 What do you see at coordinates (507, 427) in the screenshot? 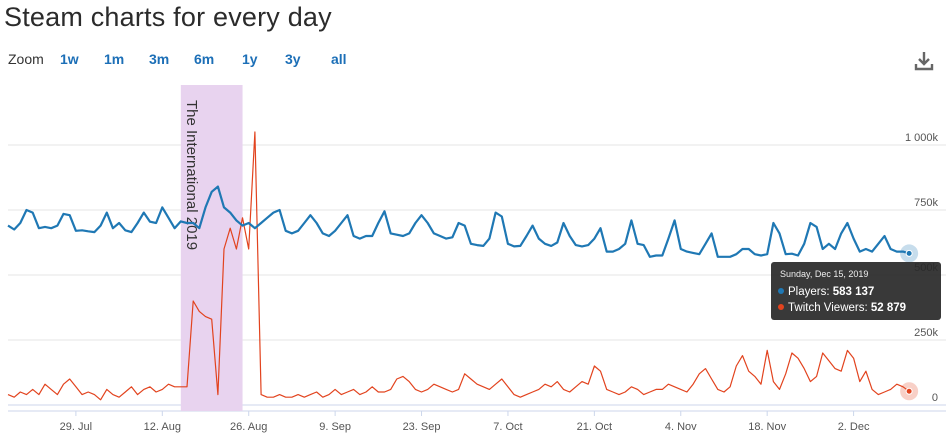
I see `x-tick-label: 7. Oct` at bounding box center [507, 427].